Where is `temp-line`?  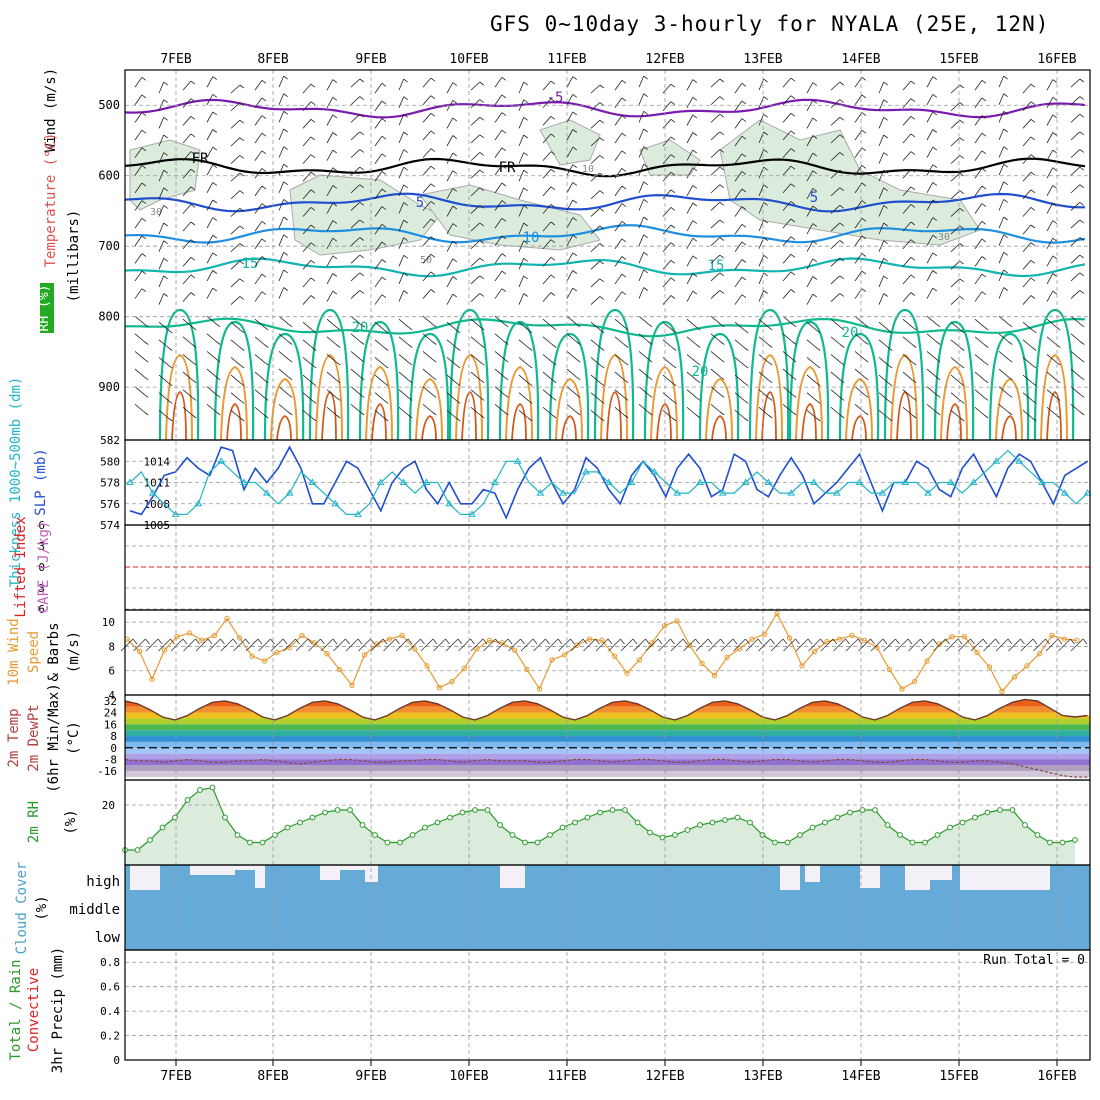 temp-line is located at coordinates (606, 709).